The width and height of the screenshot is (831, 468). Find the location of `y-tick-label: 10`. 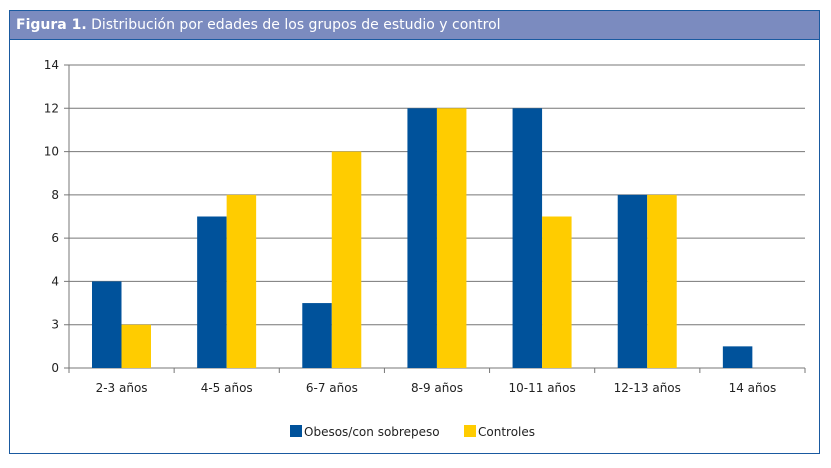

y-tick-label: 10 is located at coordinates (51, 152).